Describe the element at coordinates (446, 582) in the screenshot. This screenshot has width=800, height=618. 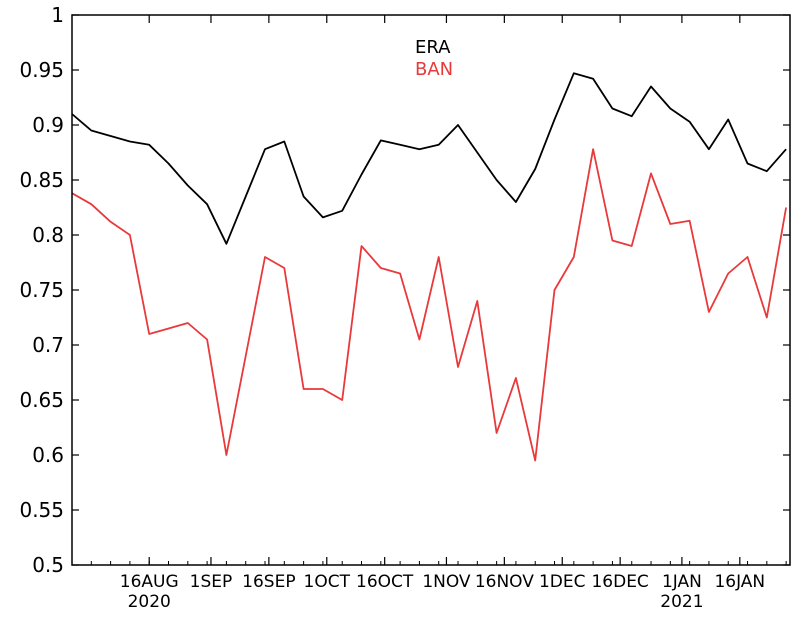
I see `x-tick-label: 1NOV` at that location.